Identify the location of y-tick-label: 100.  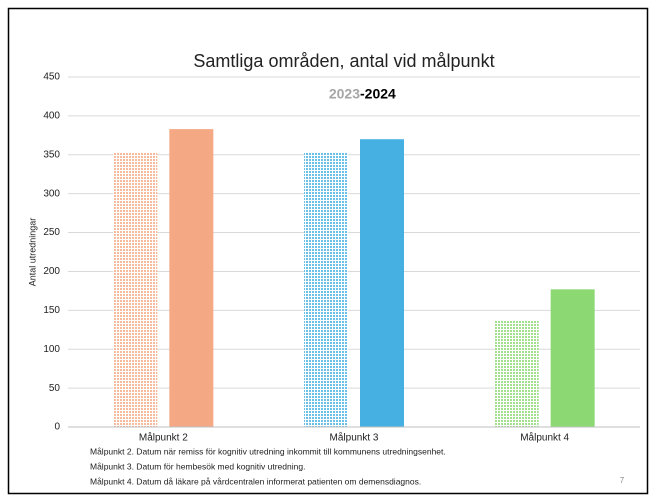
(51, 349).